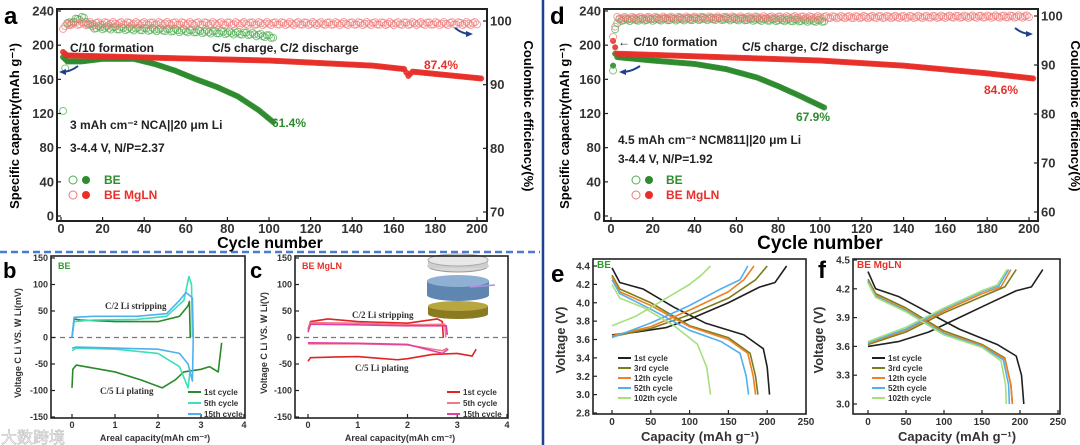 The image size is (1080, 445). I want to click on x-axis-title: Cycle number, so click(820, 243).